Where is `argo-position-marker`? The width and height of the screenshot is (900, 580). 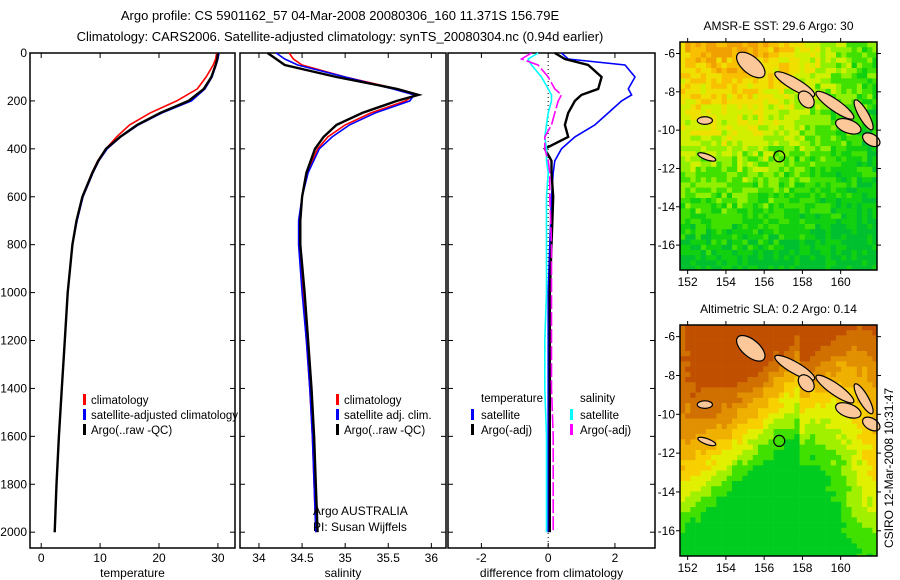
argo-position-marker is located at coordinates (779, 441).